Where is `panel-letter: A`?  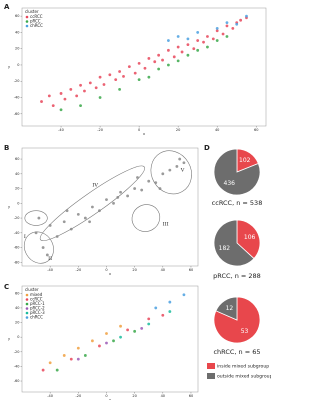
panel-letter: A is located at coordinates (7, 7).